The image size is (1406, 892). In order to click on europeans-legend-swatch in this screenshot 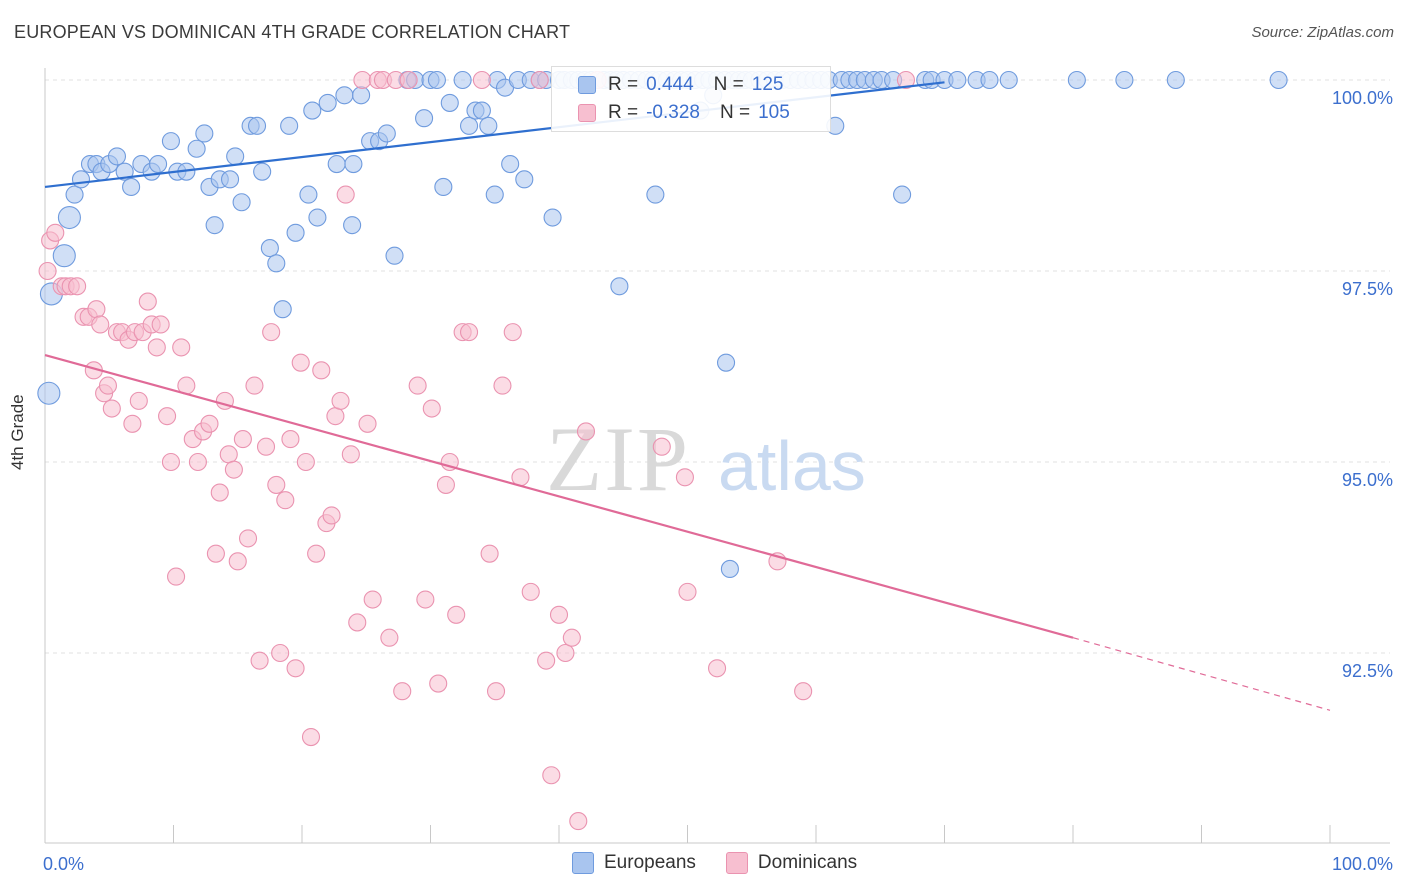, I will do `click(583, 863)`.